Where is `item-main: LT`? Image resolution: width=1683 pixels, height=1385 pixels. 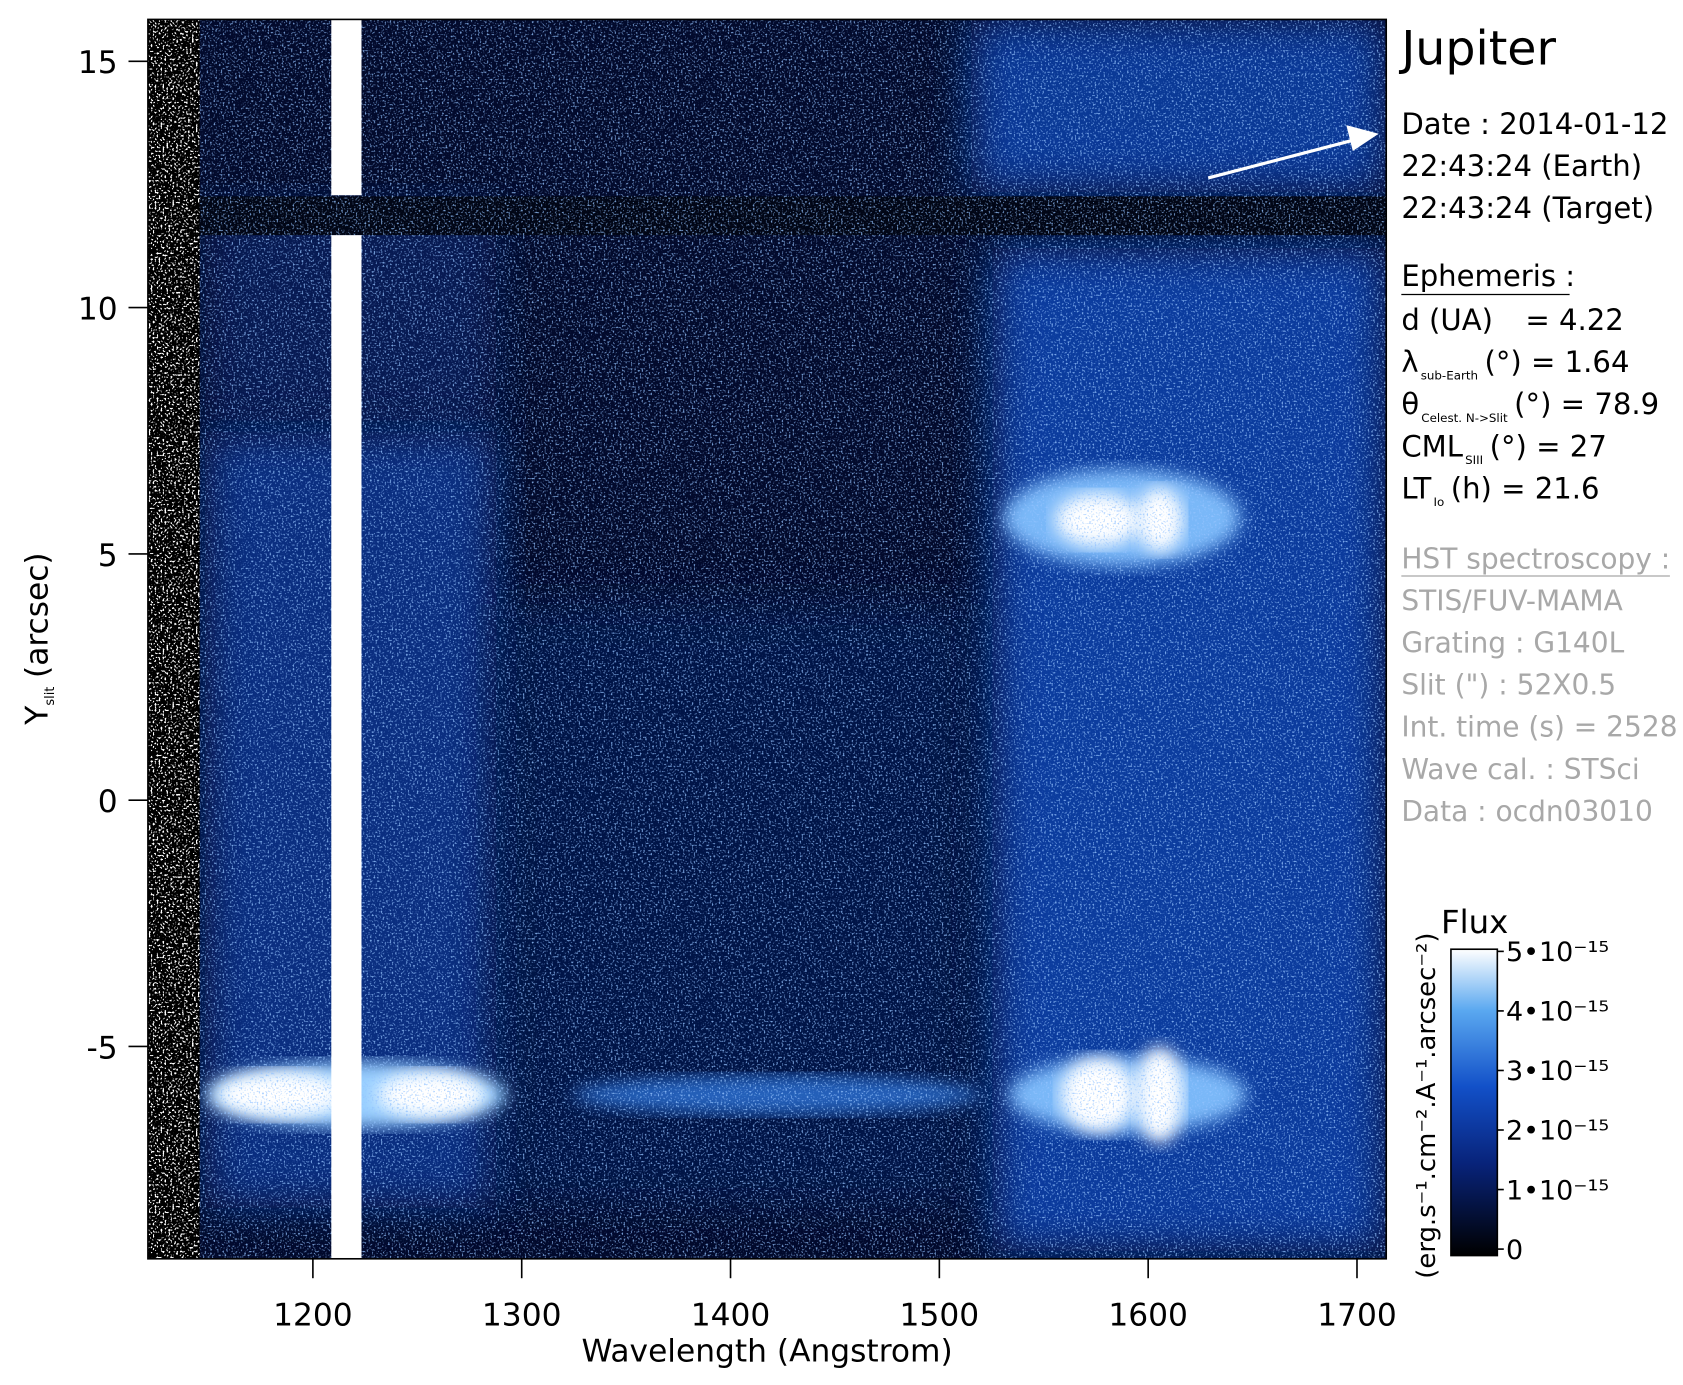
item-main: LT is located at coordinates (1416, 488).